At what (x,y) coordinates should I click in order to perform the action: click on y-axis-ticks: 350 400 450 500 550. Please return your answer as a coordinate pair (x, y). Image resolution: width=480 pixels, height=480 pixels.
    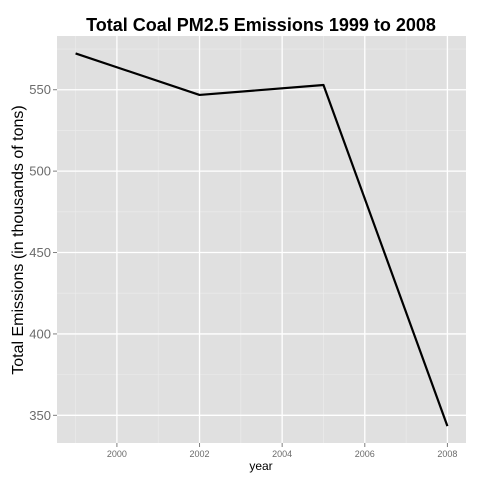
    Looking at the image, I should click on (43, 252).